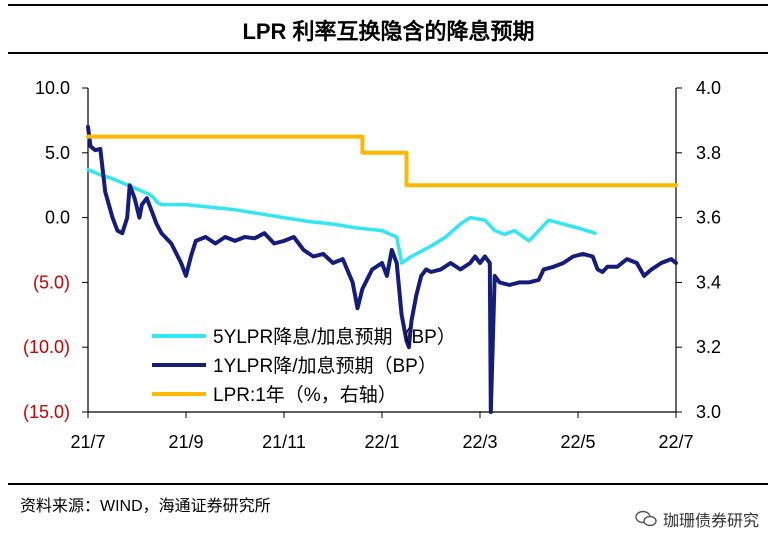 The width and height of the screenshot is (777, 549). Describe the element at coordinates (388, 5) in the screenshot. I see `title-top-rule` at that location.